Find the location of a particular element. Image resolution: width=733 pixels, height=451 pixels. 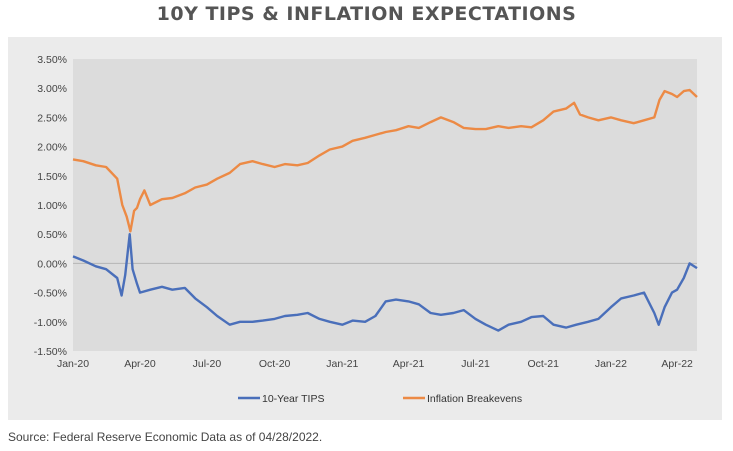

y-tick-label: 1.00% is located at coordinates (52, 206).